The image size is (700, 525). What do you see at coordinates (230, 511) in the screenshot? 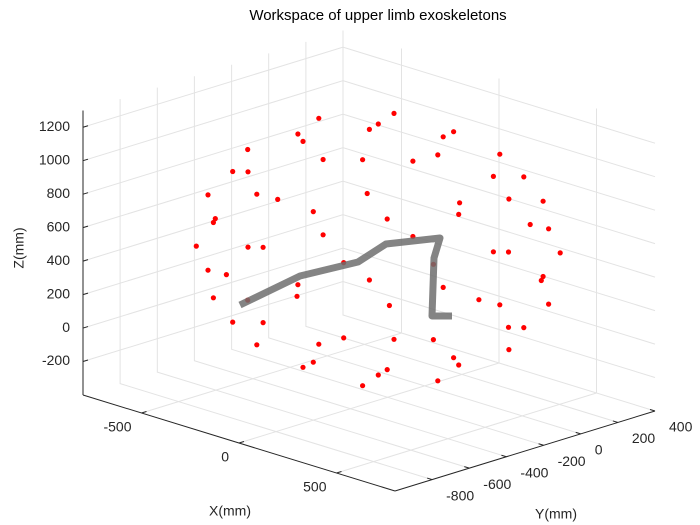
I see `x-axis-label: X(mm)` at bounding box center [230, 511].